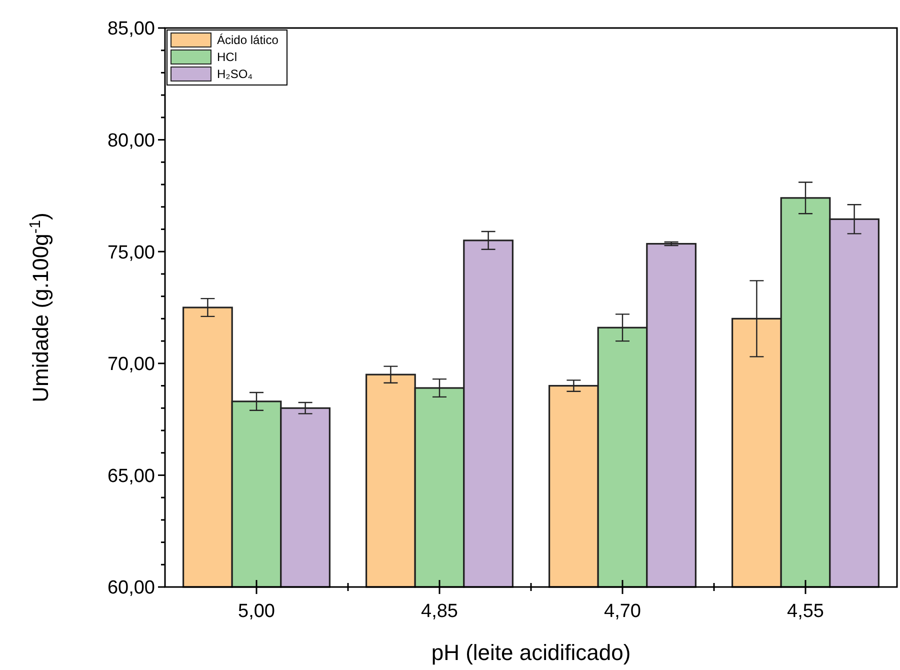 This screenshot has width=900, height=670. I want to click on legend-label: HCl, so click(227, 57).